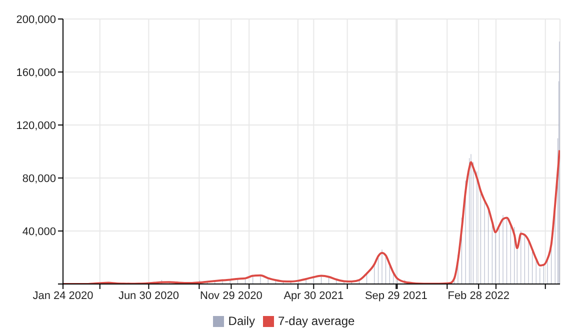 Image resolution: width=564 pixels, height=332 pixels. What do you see at coordinates (149, 296) in the screenshot?
I see `x-tick-label: Jun 30 2020` at bounding box center [149, 296].